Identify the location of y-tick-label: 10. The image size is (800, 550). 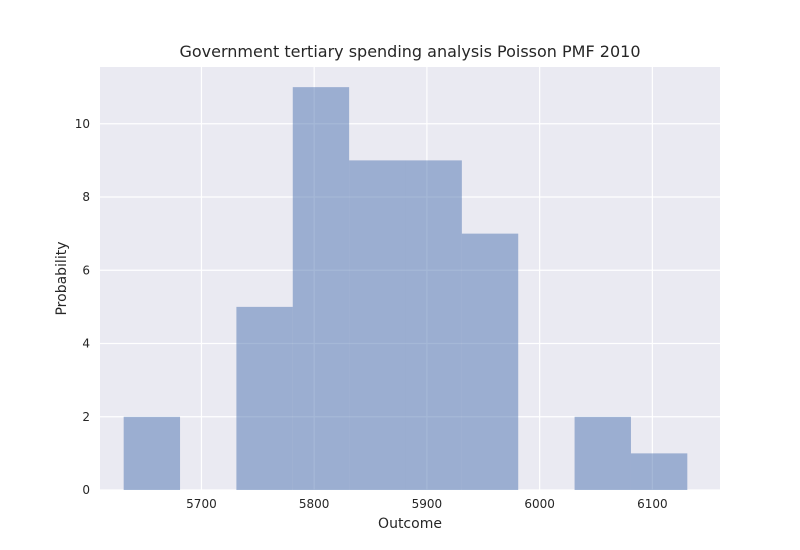
(82, 124).